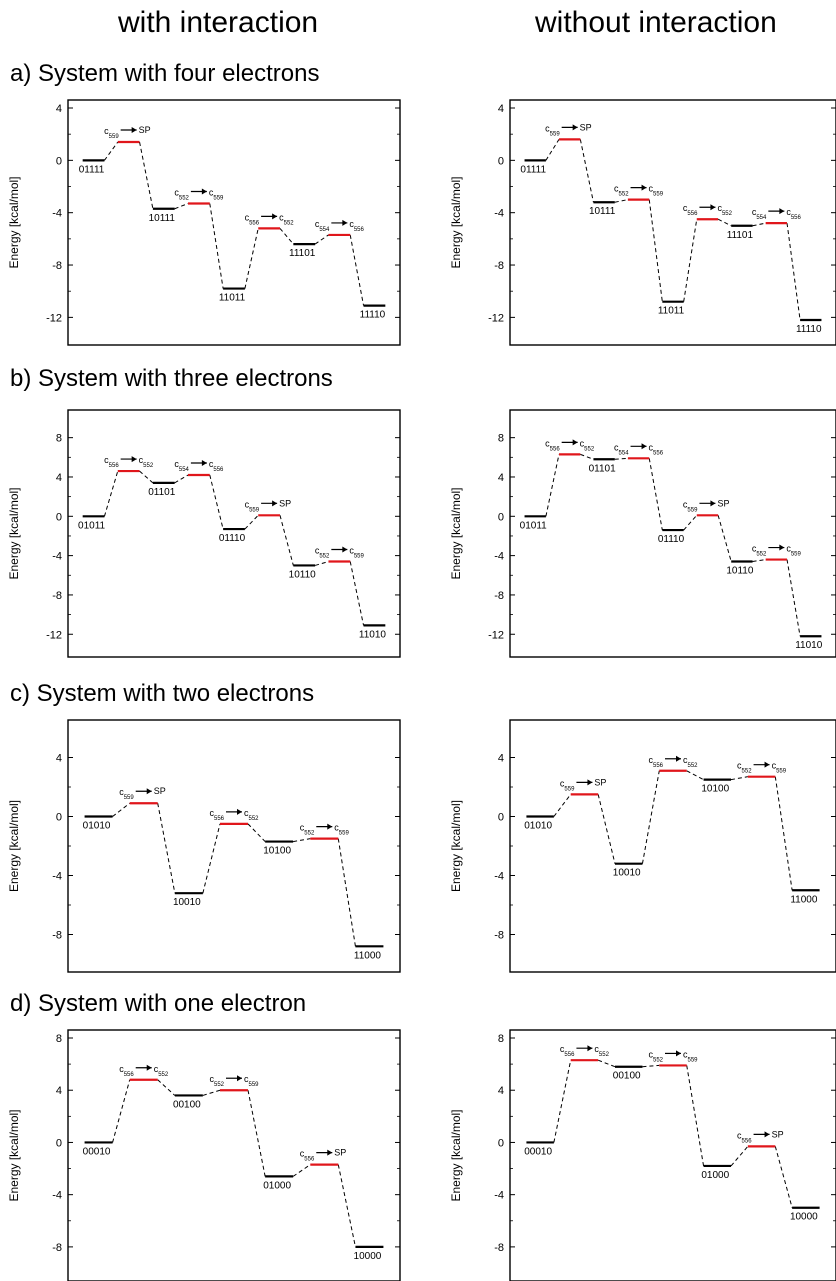  I want to click on p3-state-label: 11010, so click(809, 645).